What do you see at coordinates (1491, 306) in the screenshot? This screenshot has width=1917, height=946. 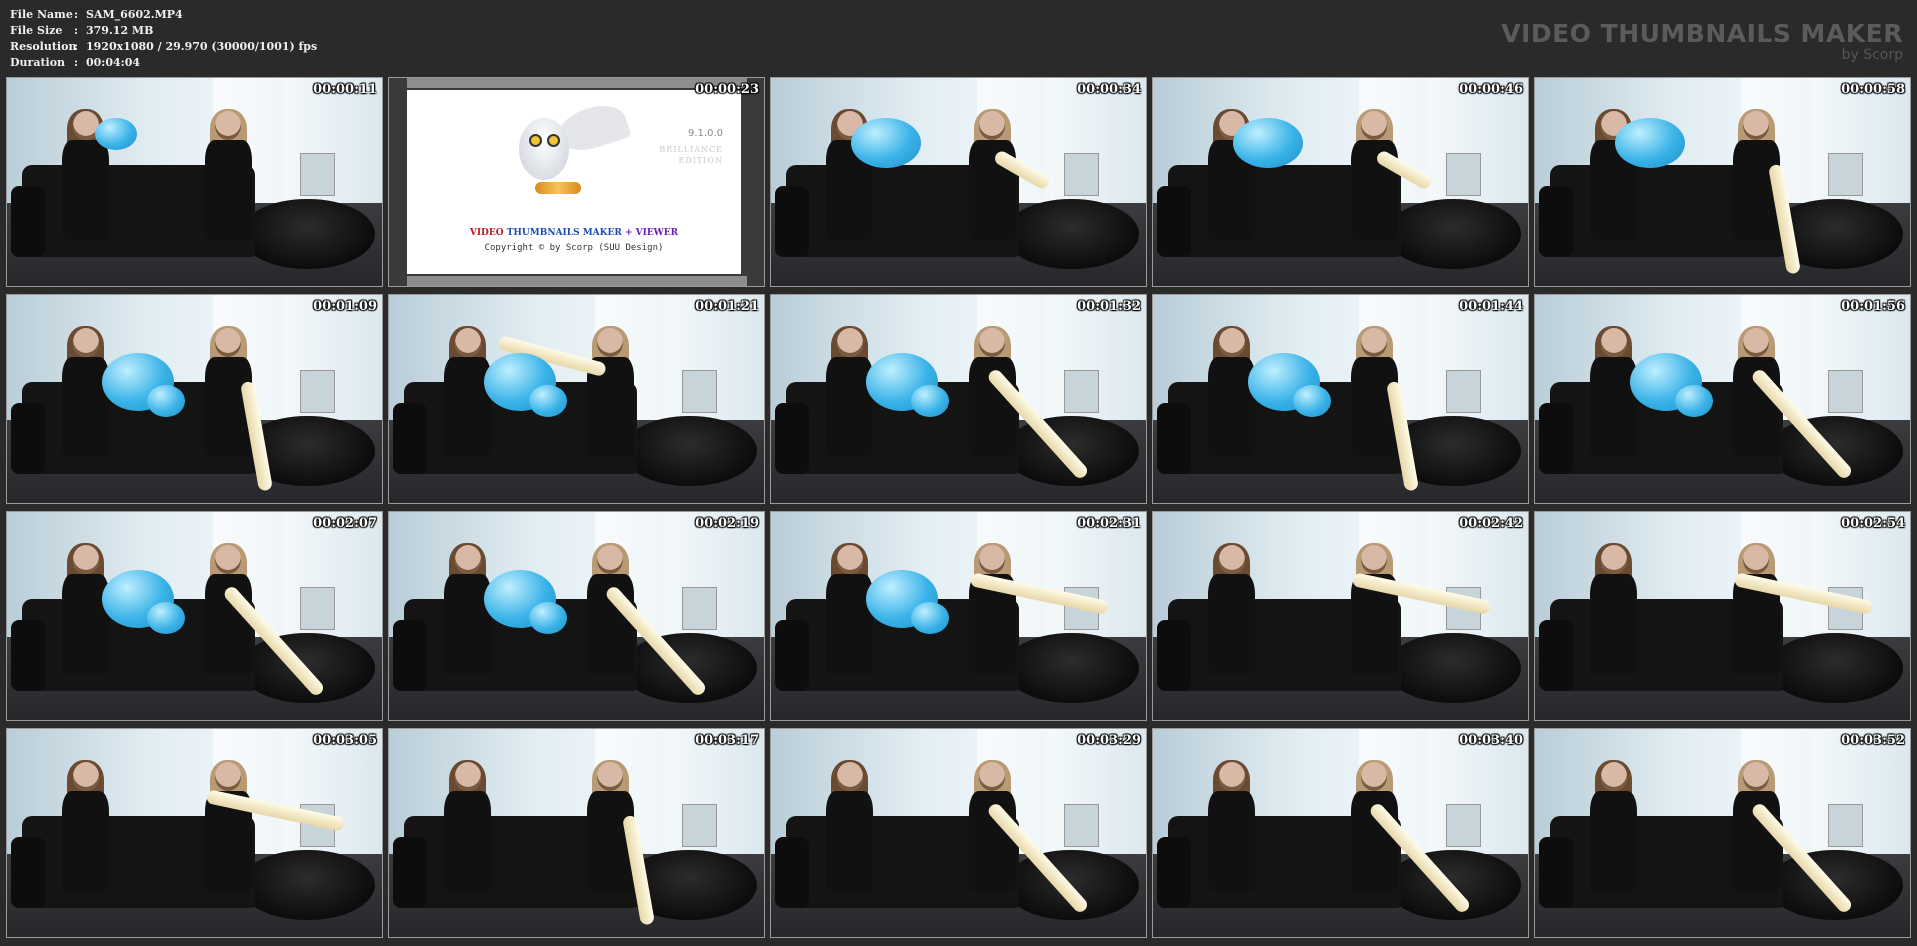 I see `timestamp: 00:01:44` at bounding box center [1491, 306].